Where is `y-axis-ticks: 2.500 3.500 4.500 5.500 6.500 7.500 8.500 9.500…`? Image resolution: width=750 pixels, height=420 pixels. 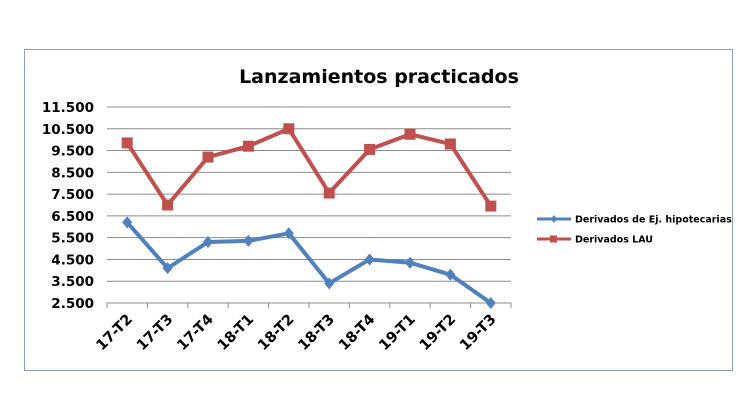
y-axis-ticks: 2.500 3.500 4.500 5.500 6.500 7.500 8.500 9.500… is located at coordinates (68, 206).